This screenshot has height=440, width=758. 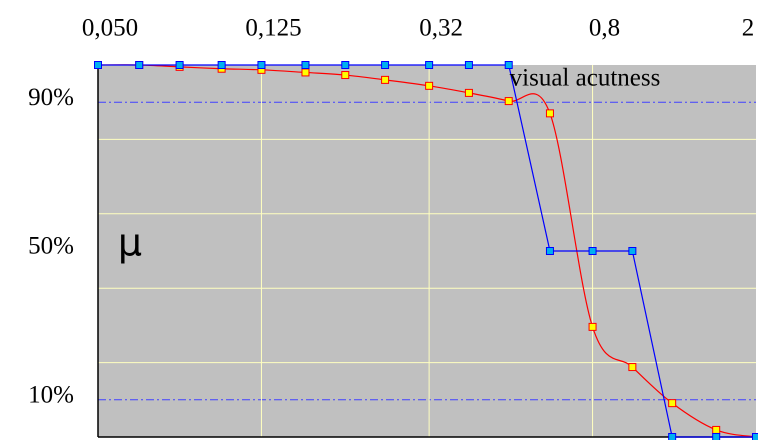 What do you see at coordinates (130, 243) in the screenshot?
I see `annotation: μ` at bounding box center [130, 243].